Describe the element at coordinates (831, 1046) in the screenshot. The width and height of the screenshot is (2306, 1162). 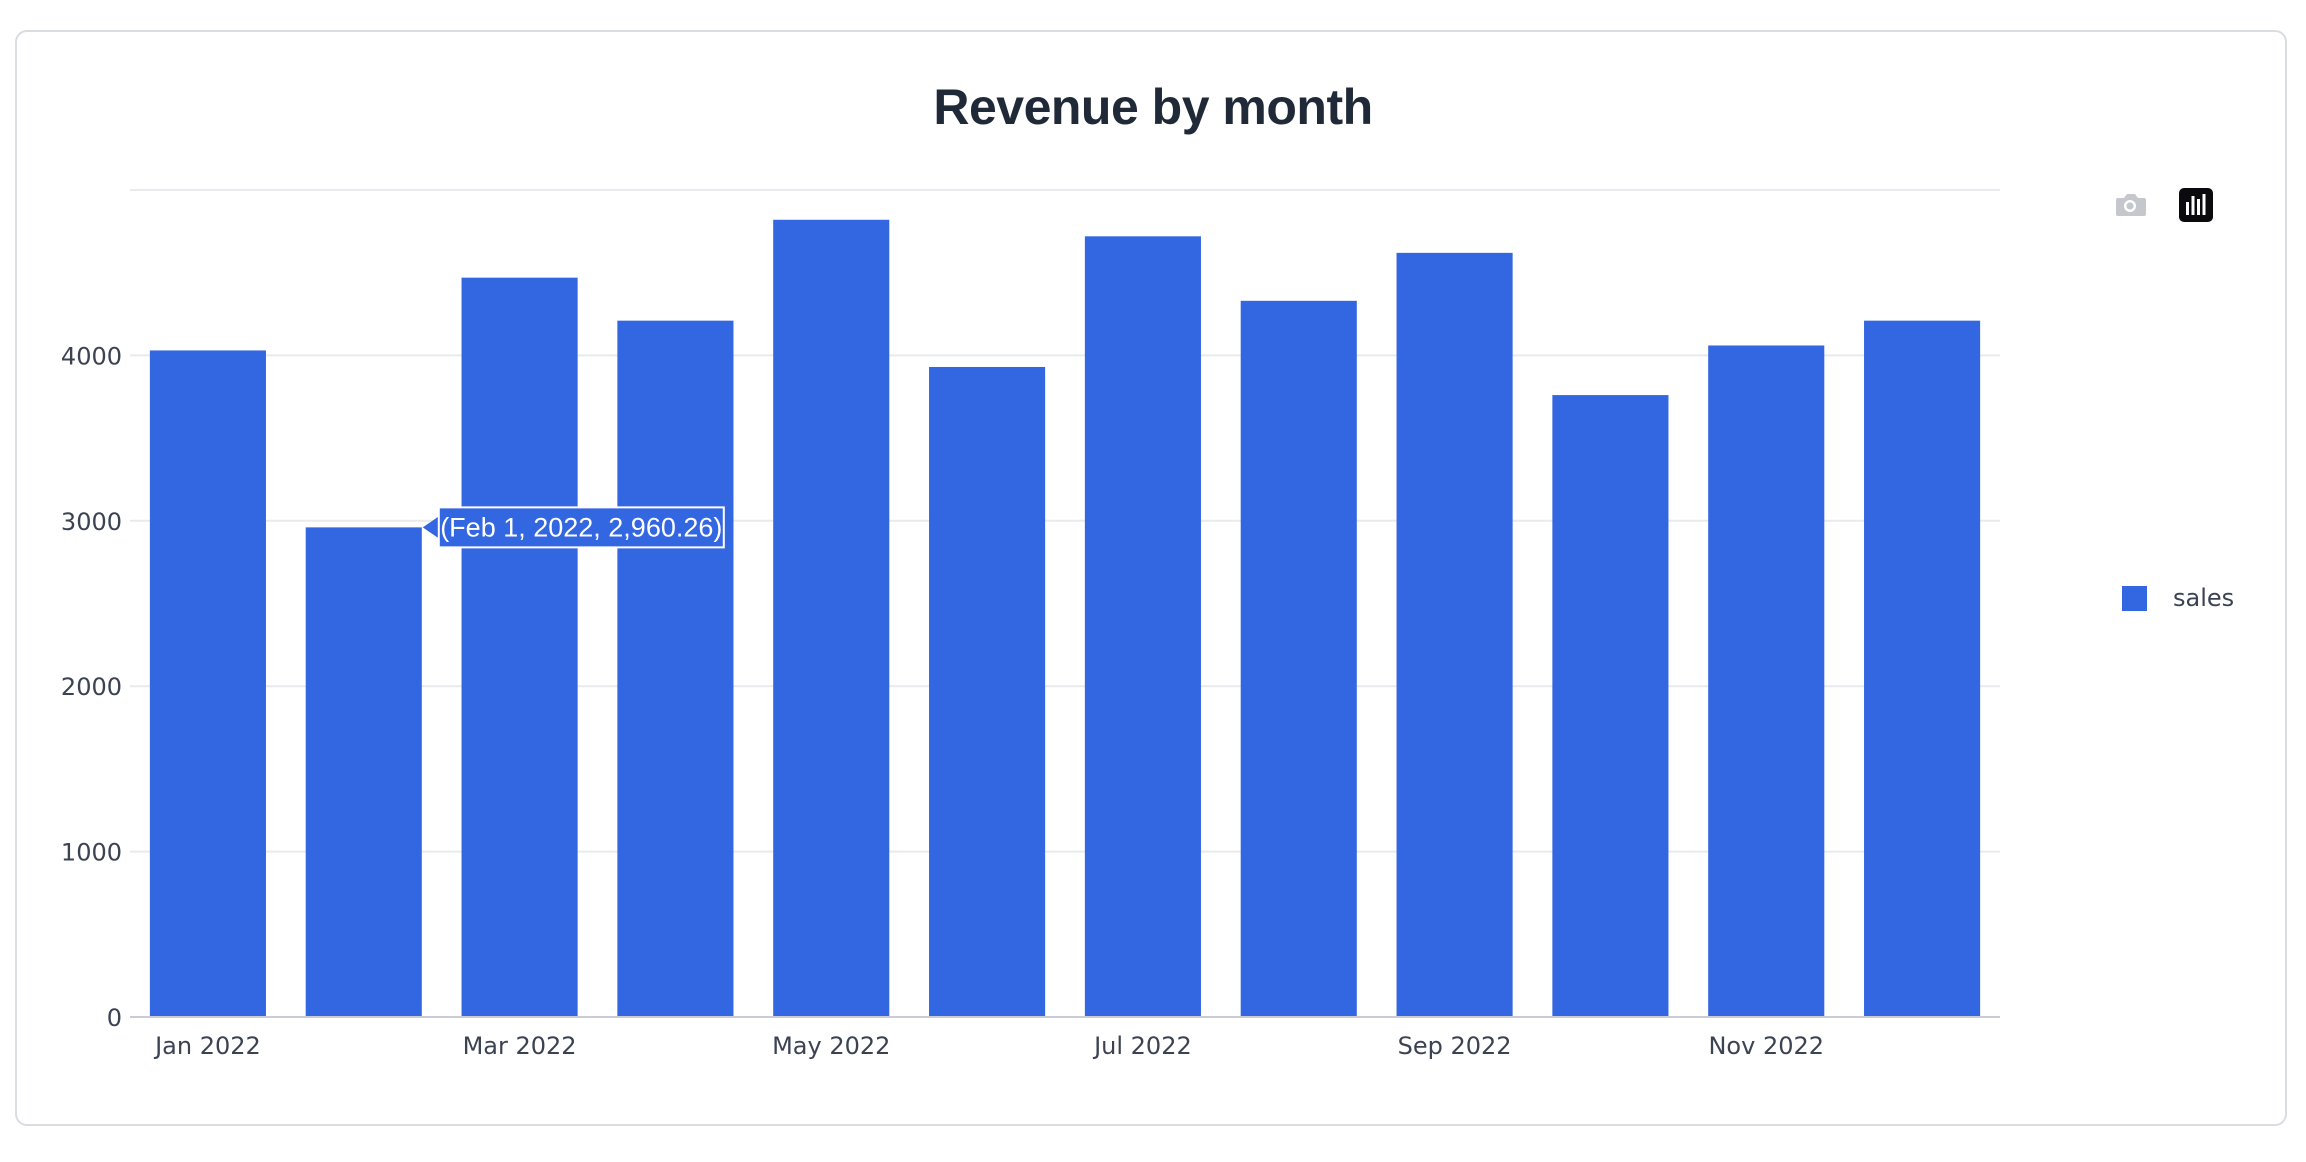
I see `x-tick-label: May 2022` at that location.